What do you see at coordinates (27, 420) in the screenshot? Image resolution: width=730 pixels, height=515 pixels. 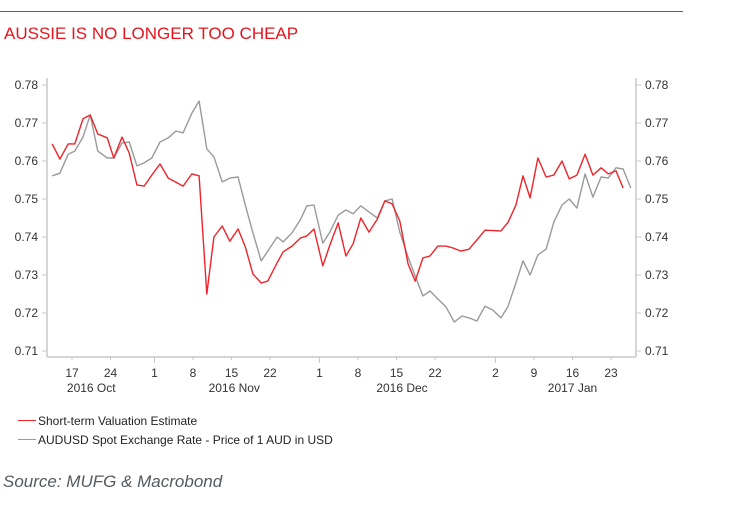 I see `legend-swatch-red` at bounding box center [27, 420].